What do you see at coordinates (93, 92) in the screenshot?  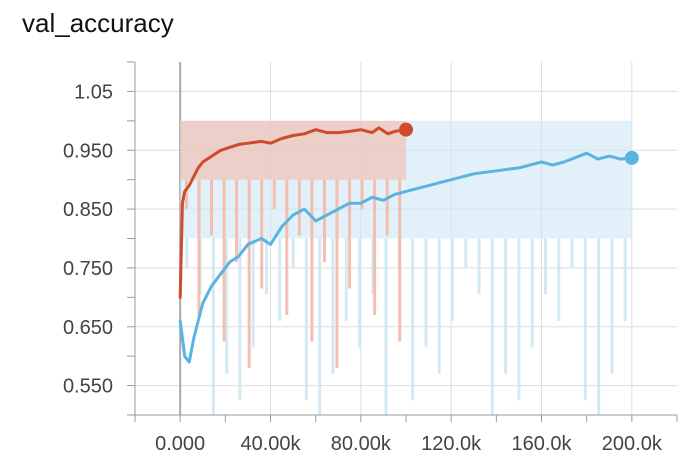 I see `y-tick-label: 1.05` at bounding box center [93, 92].